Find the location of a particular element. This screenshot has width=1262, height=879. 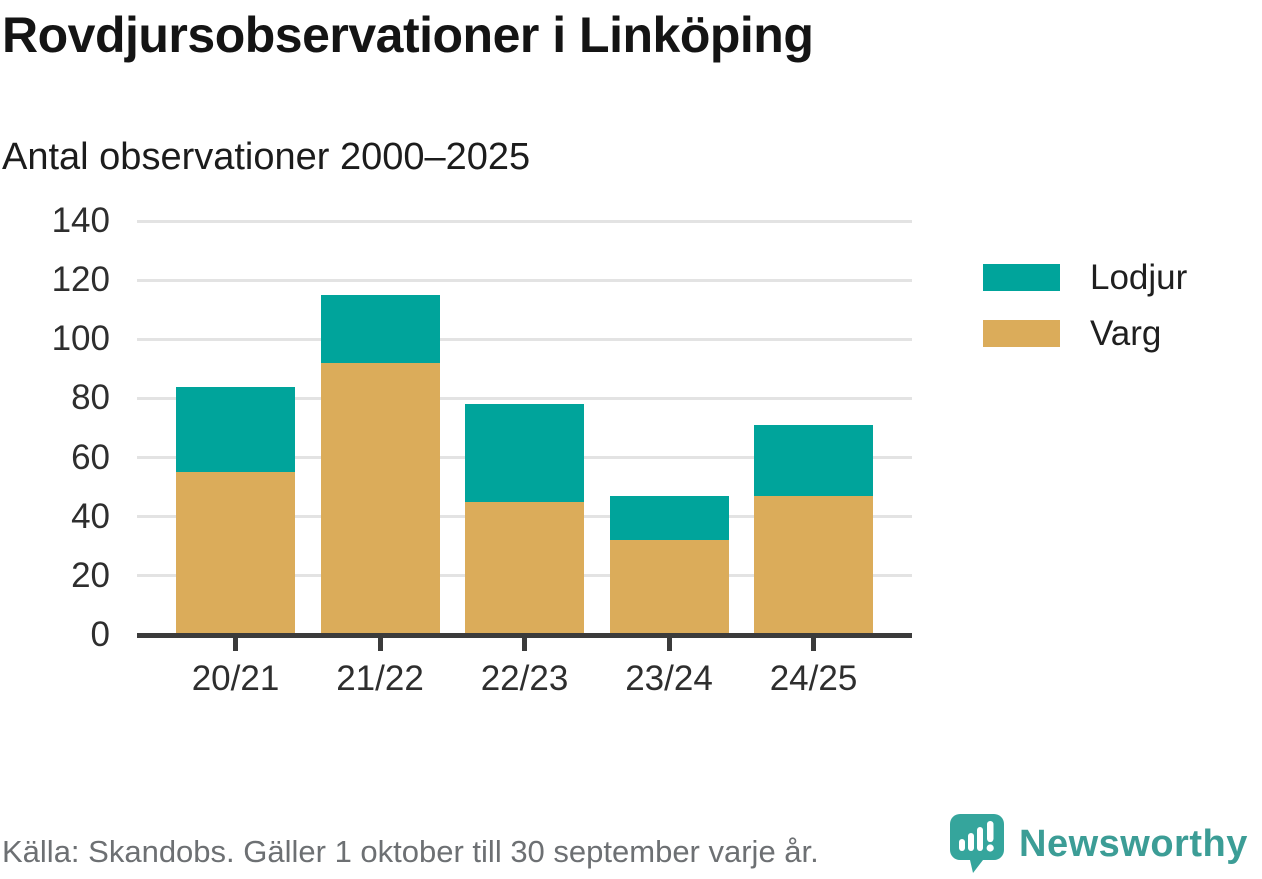

legend: Lodjur Varg is located at coordinates (1085, 317).